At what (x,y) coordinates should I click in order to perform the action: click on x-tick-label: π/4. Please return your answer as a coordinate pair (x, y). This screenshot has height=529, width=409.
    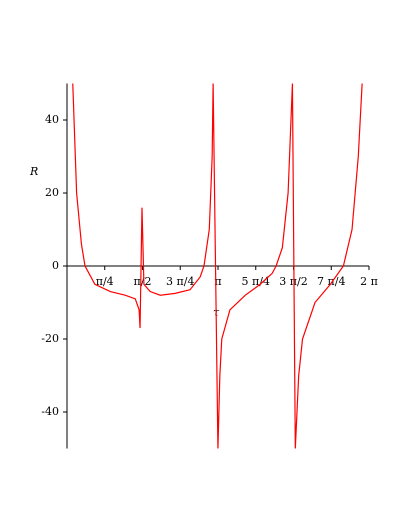
    Looking at the image, I should click on (105, 281).